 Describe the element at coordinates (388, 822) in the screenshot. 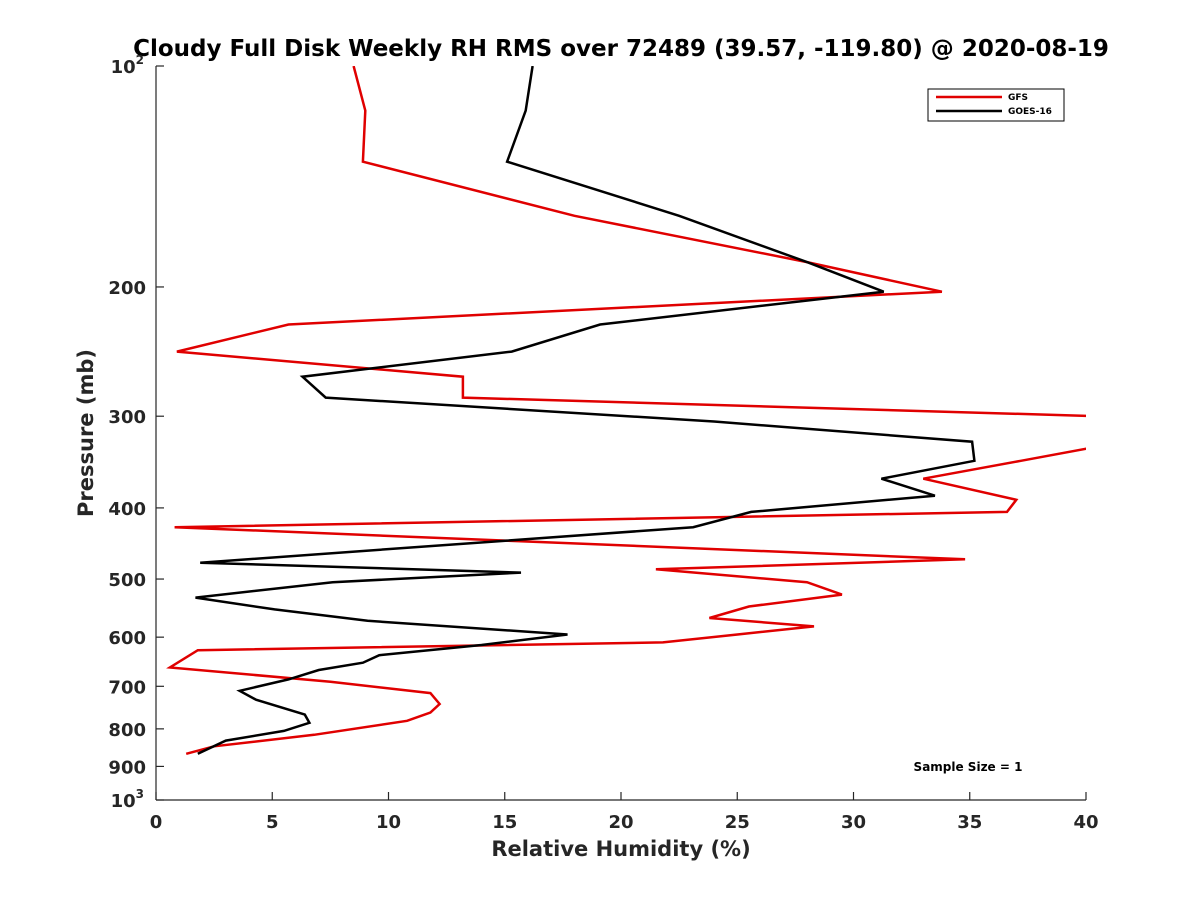

I see `x-tick-label: 10` at that location.